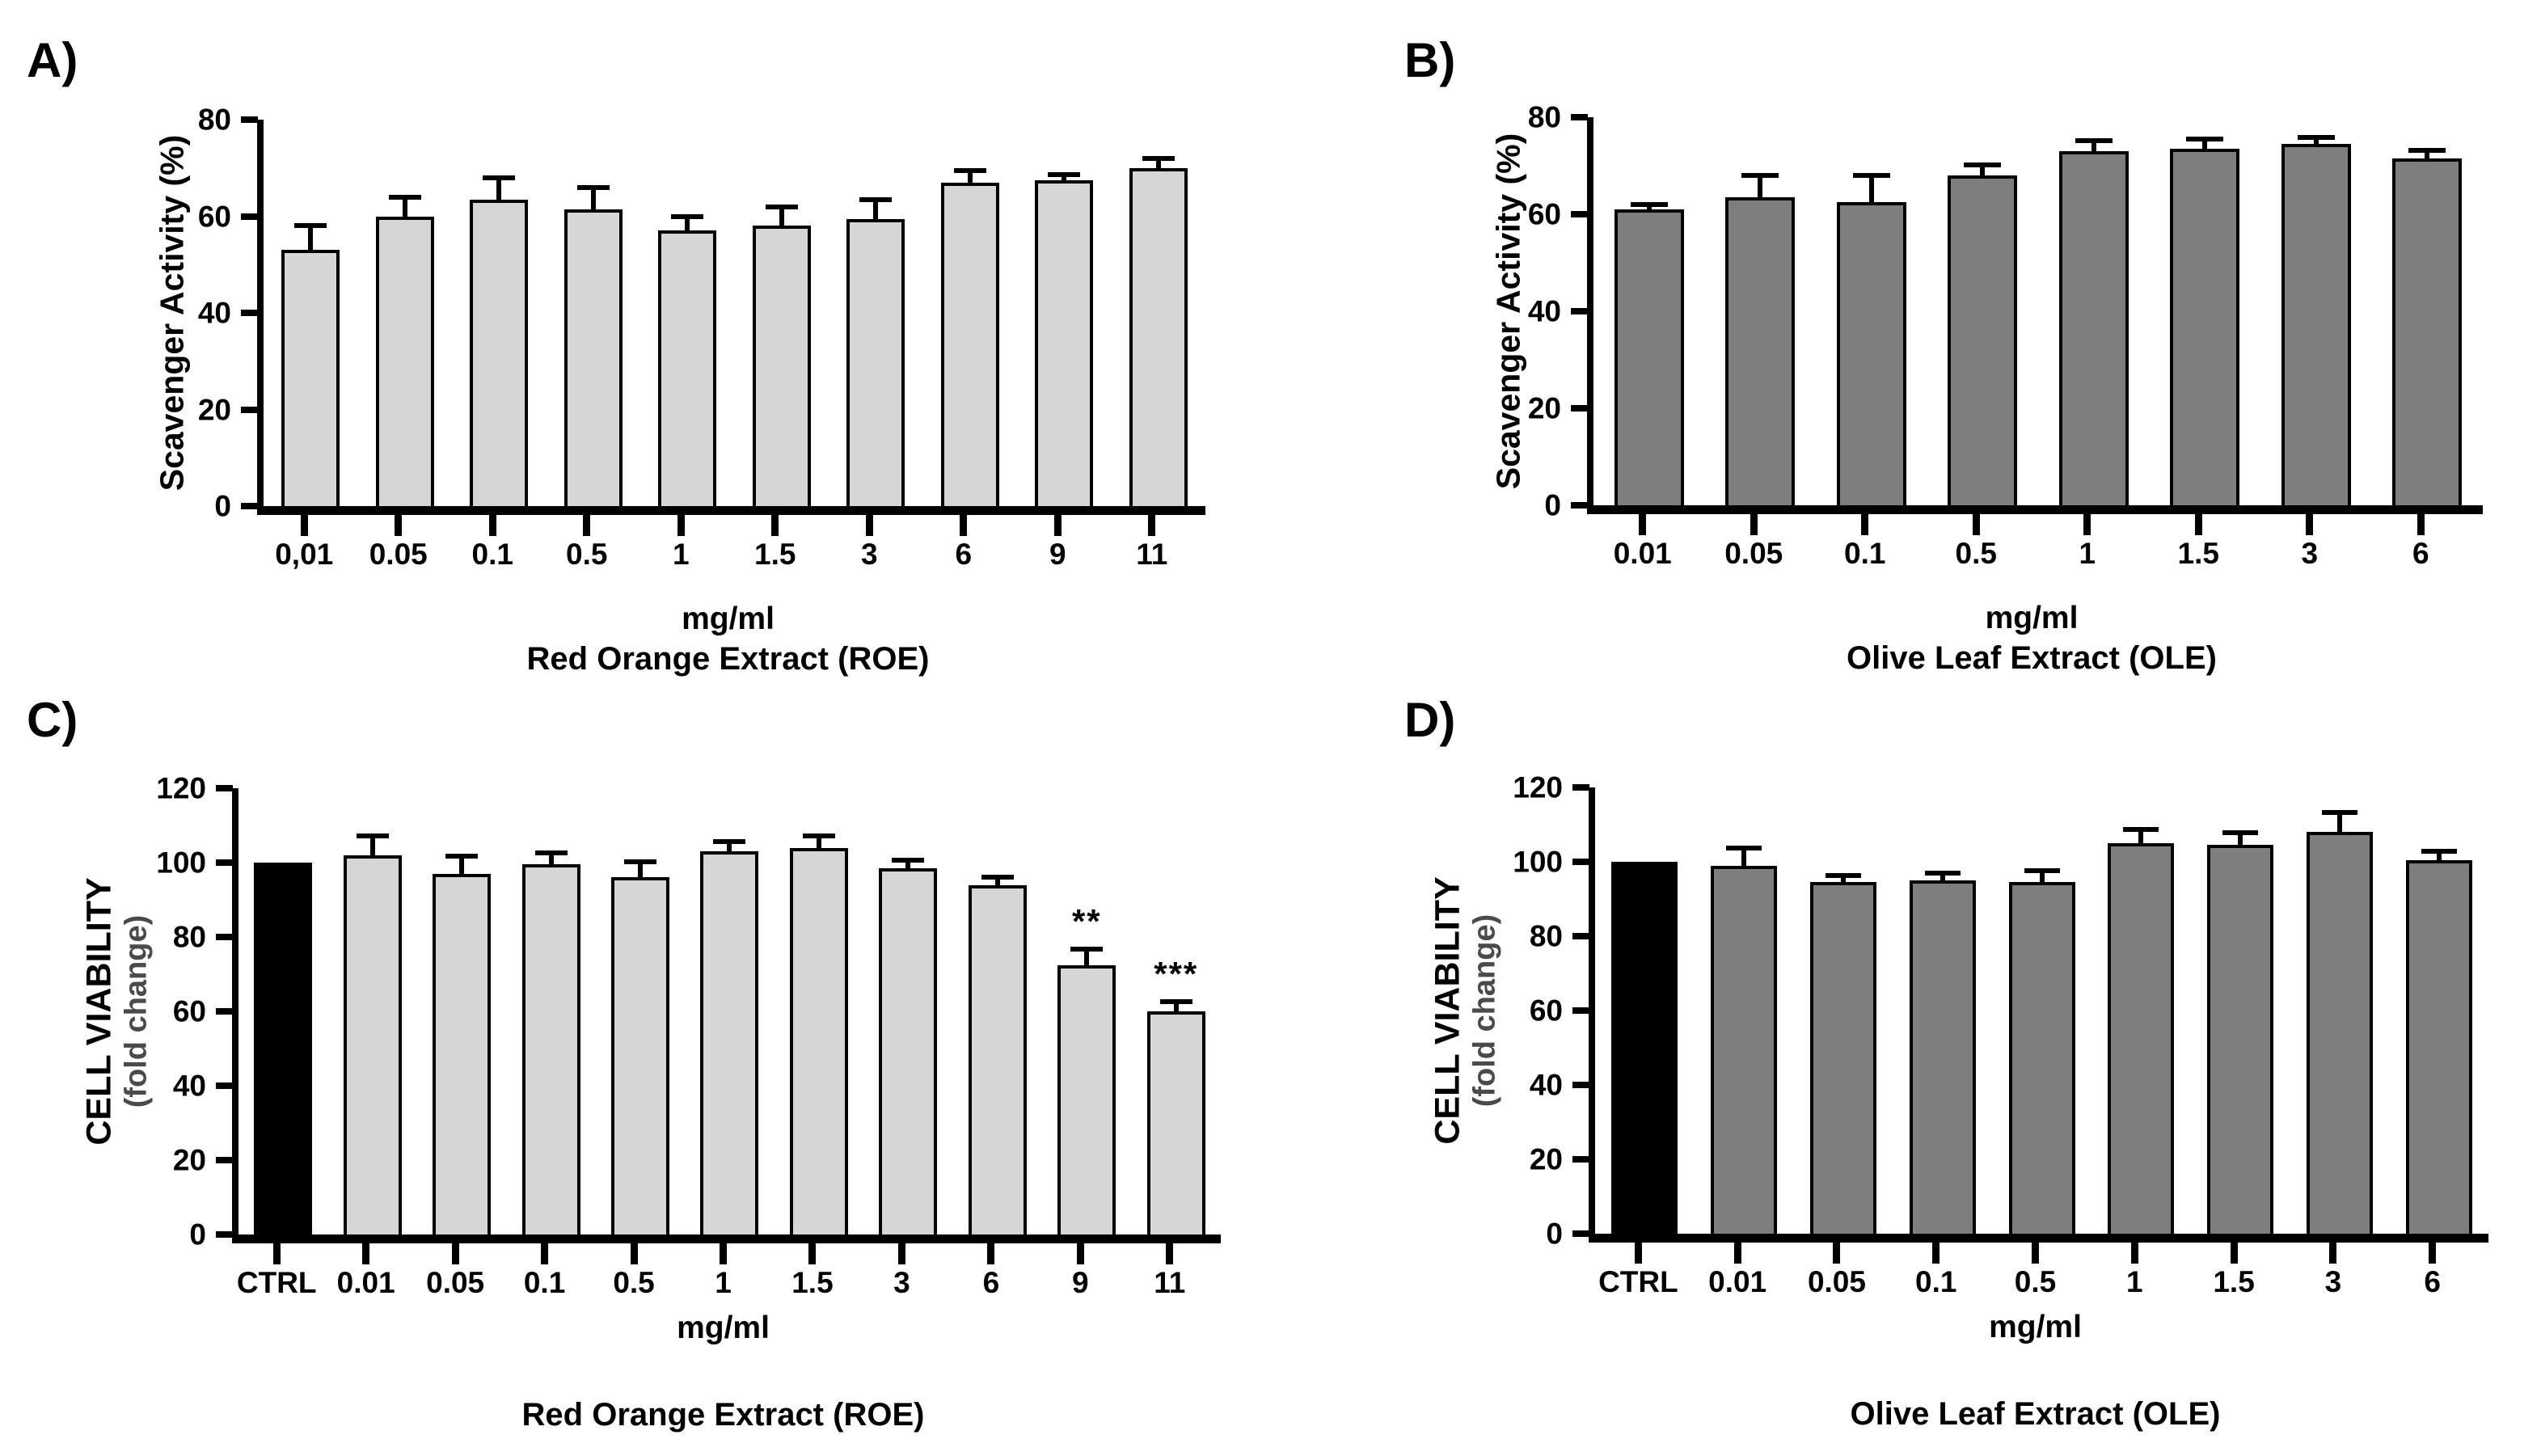 The width and height of the screenshot is (2541, 1456). I want to click on y-axis-tick-label: 0, so click(1554, 1234).